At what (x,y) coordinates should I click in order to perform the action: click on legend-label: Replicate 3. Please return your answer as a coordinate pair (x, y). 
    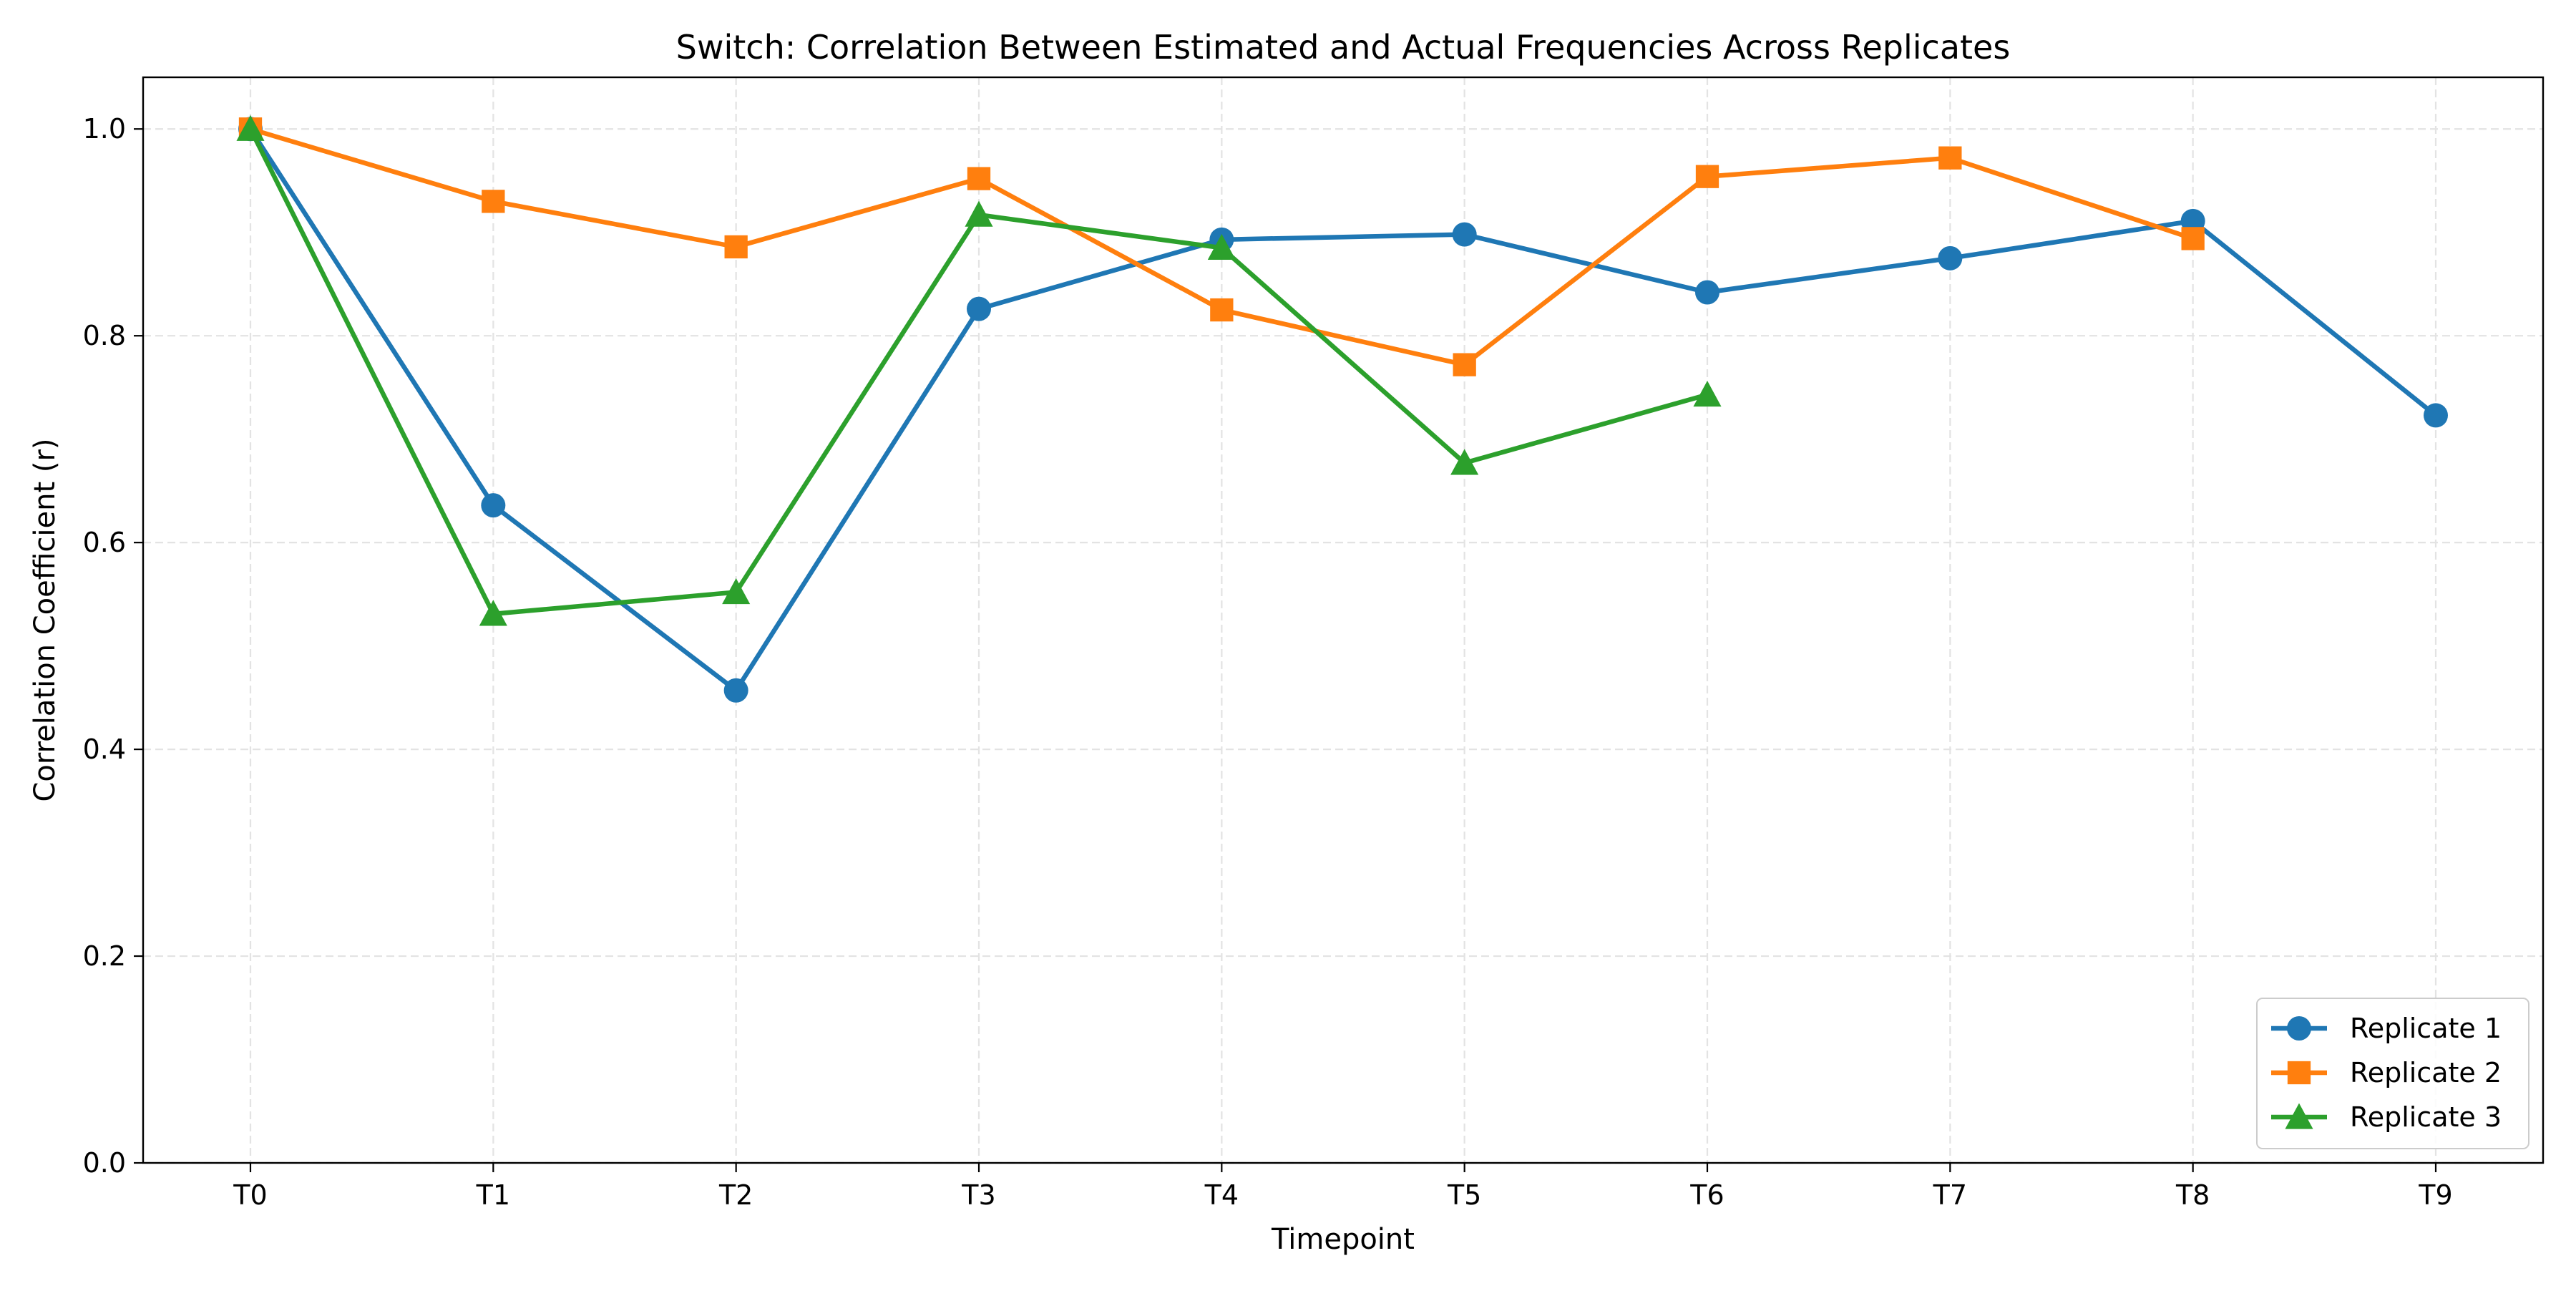
    Looking at the image, I should click on (2426, 1117).